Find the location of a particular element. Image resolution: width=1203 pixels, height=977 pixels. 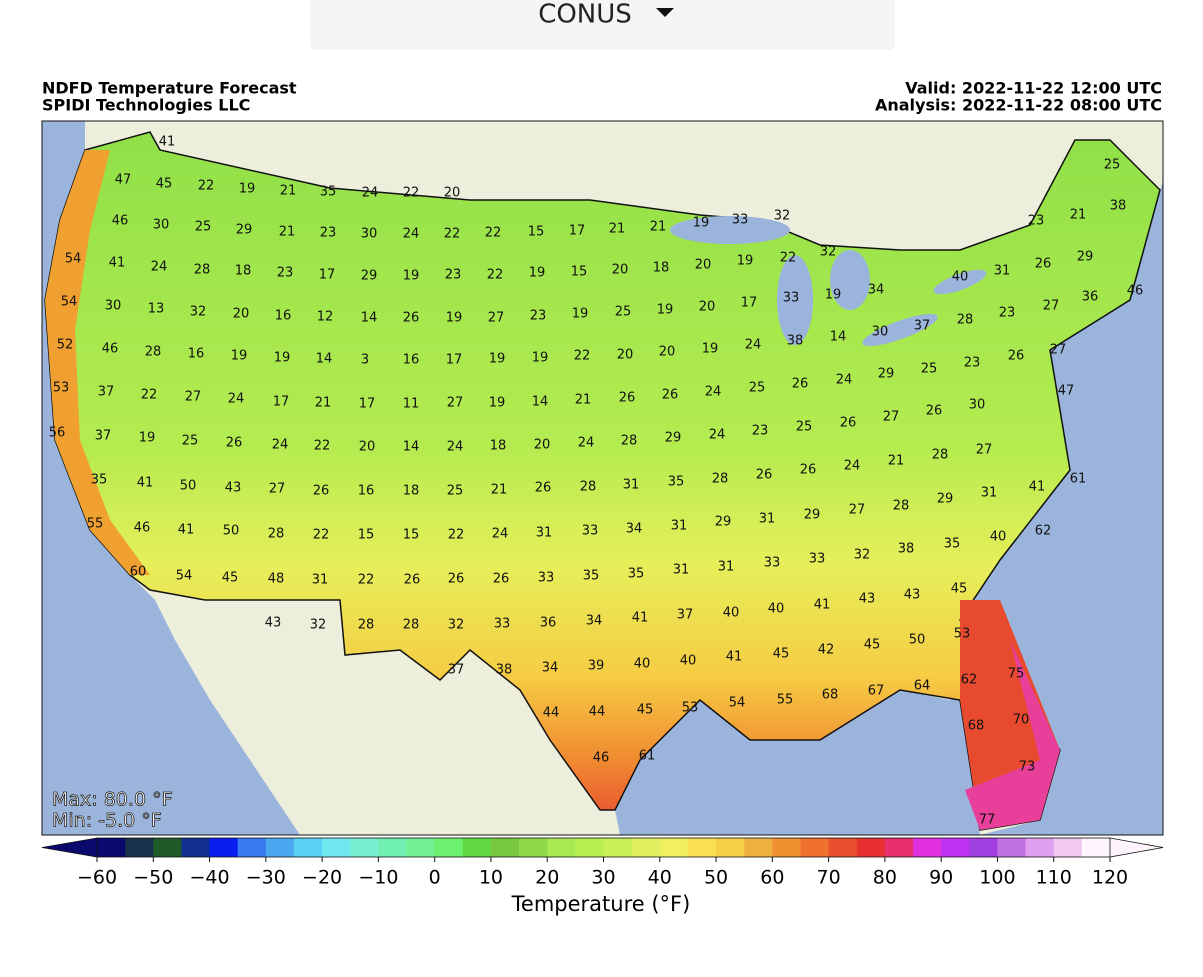

colorbar-tick-label: −50 is located at coordinates (153, 878).